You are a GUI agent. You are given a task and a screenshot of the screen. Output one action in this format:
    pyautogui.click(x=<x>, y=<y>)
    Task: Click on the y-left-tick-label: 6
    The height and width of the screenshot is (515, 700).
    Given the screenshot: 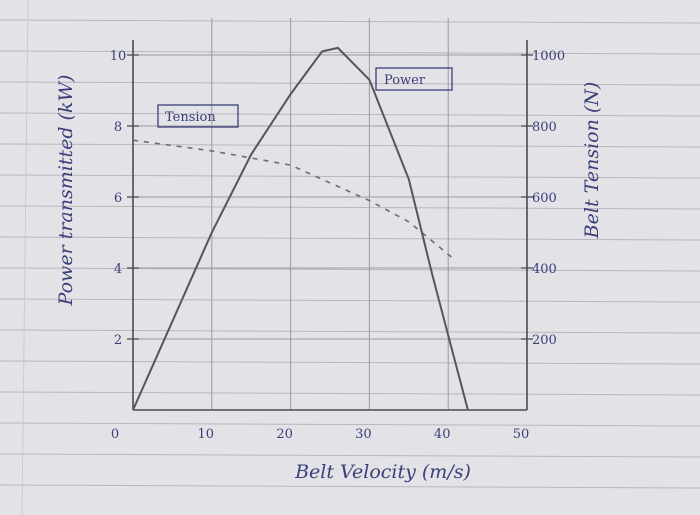 What is the action you would take?
    pyautogui.click(x=118, y=198)
    